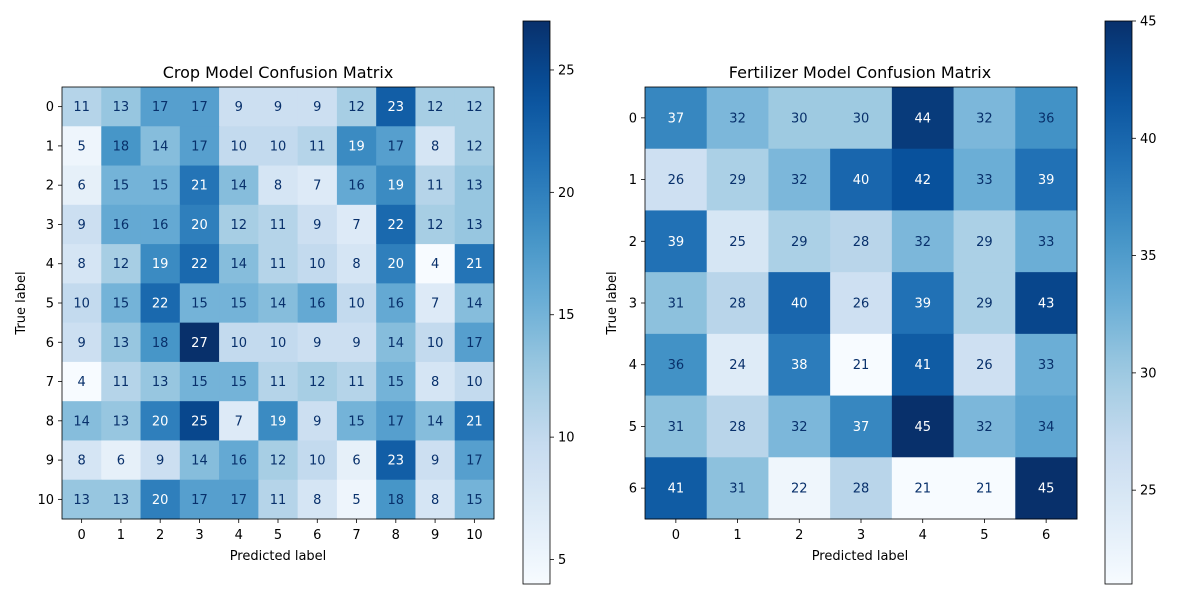 The image size is (1200, 600). What do you see at coordinates (799, 304) in the screenshot?
I see `cell-value-label: 40` at bounding box center [799, 304].